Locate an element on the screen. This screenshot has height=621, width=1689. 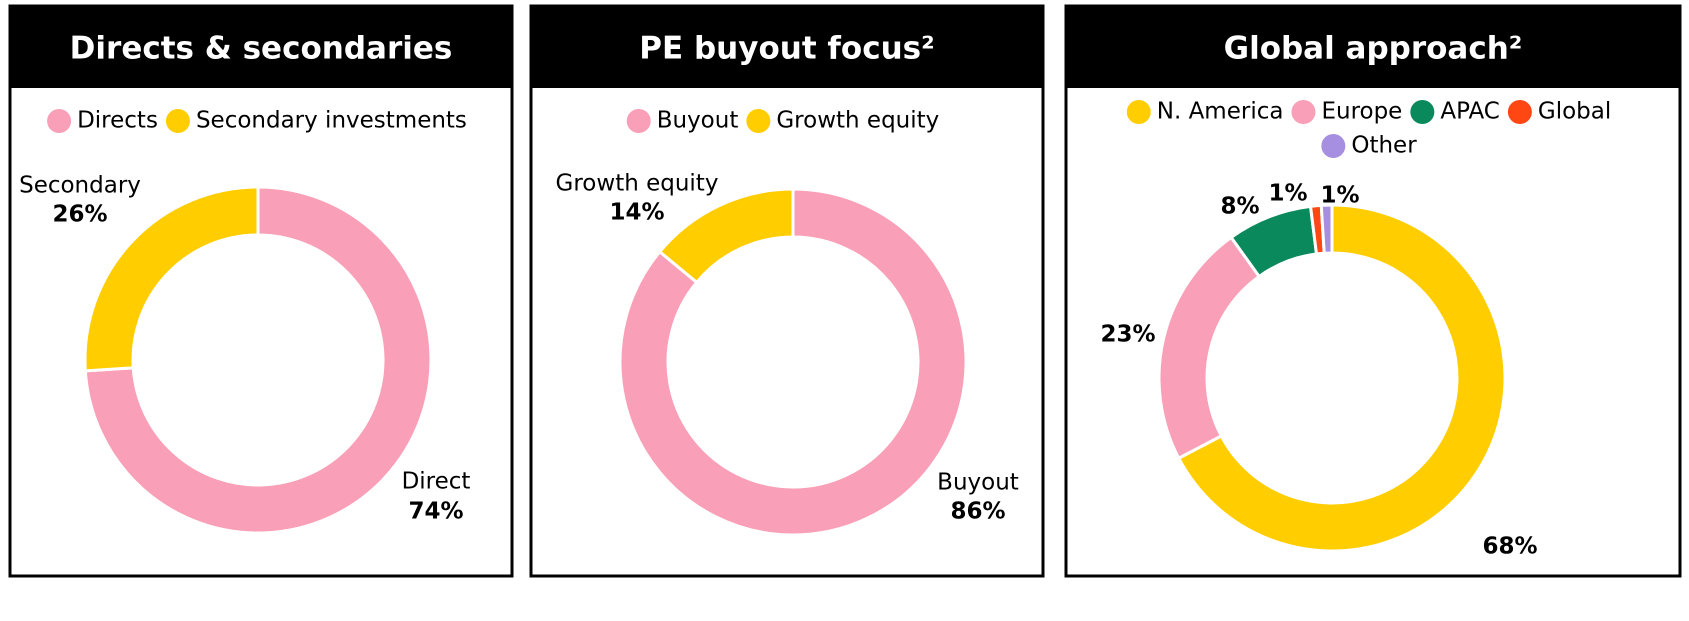
panel-title: Global approach² is located at coordinates (1373, 49).